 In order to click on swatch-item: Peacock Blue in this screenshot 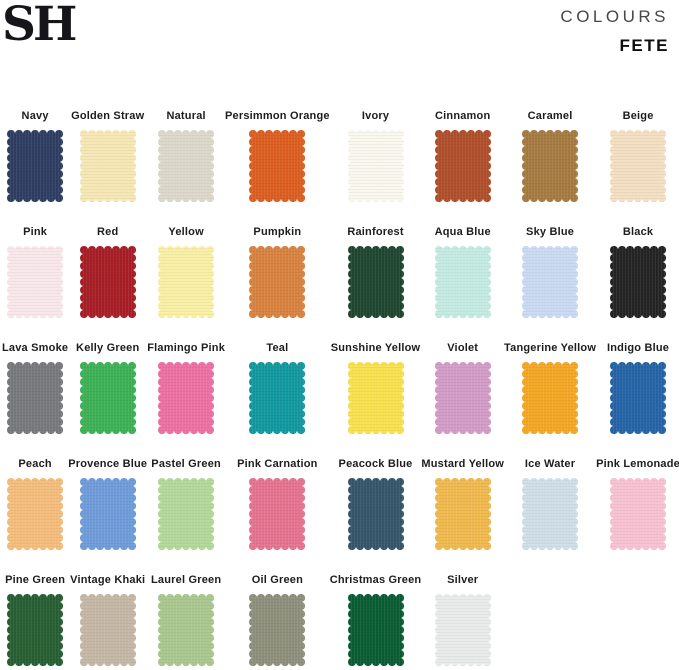, I will do `click(376, 503)`.